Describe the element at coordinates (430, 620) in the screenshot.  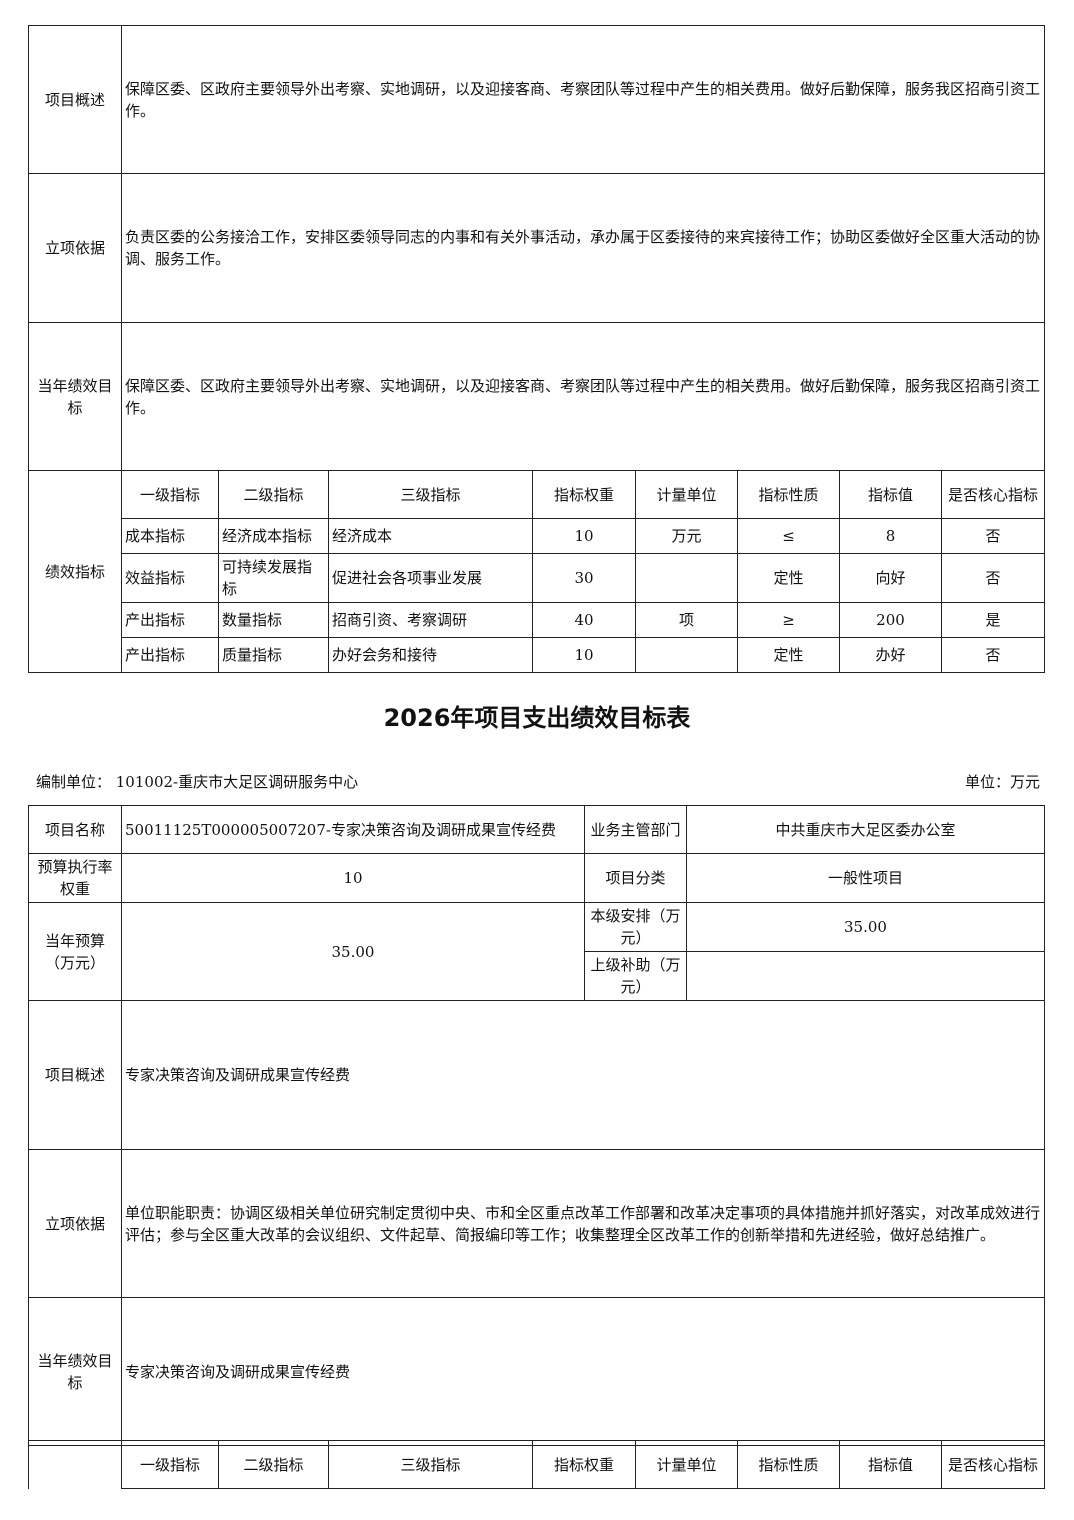
I see `cell: 招商引资、考察调研` at that location.